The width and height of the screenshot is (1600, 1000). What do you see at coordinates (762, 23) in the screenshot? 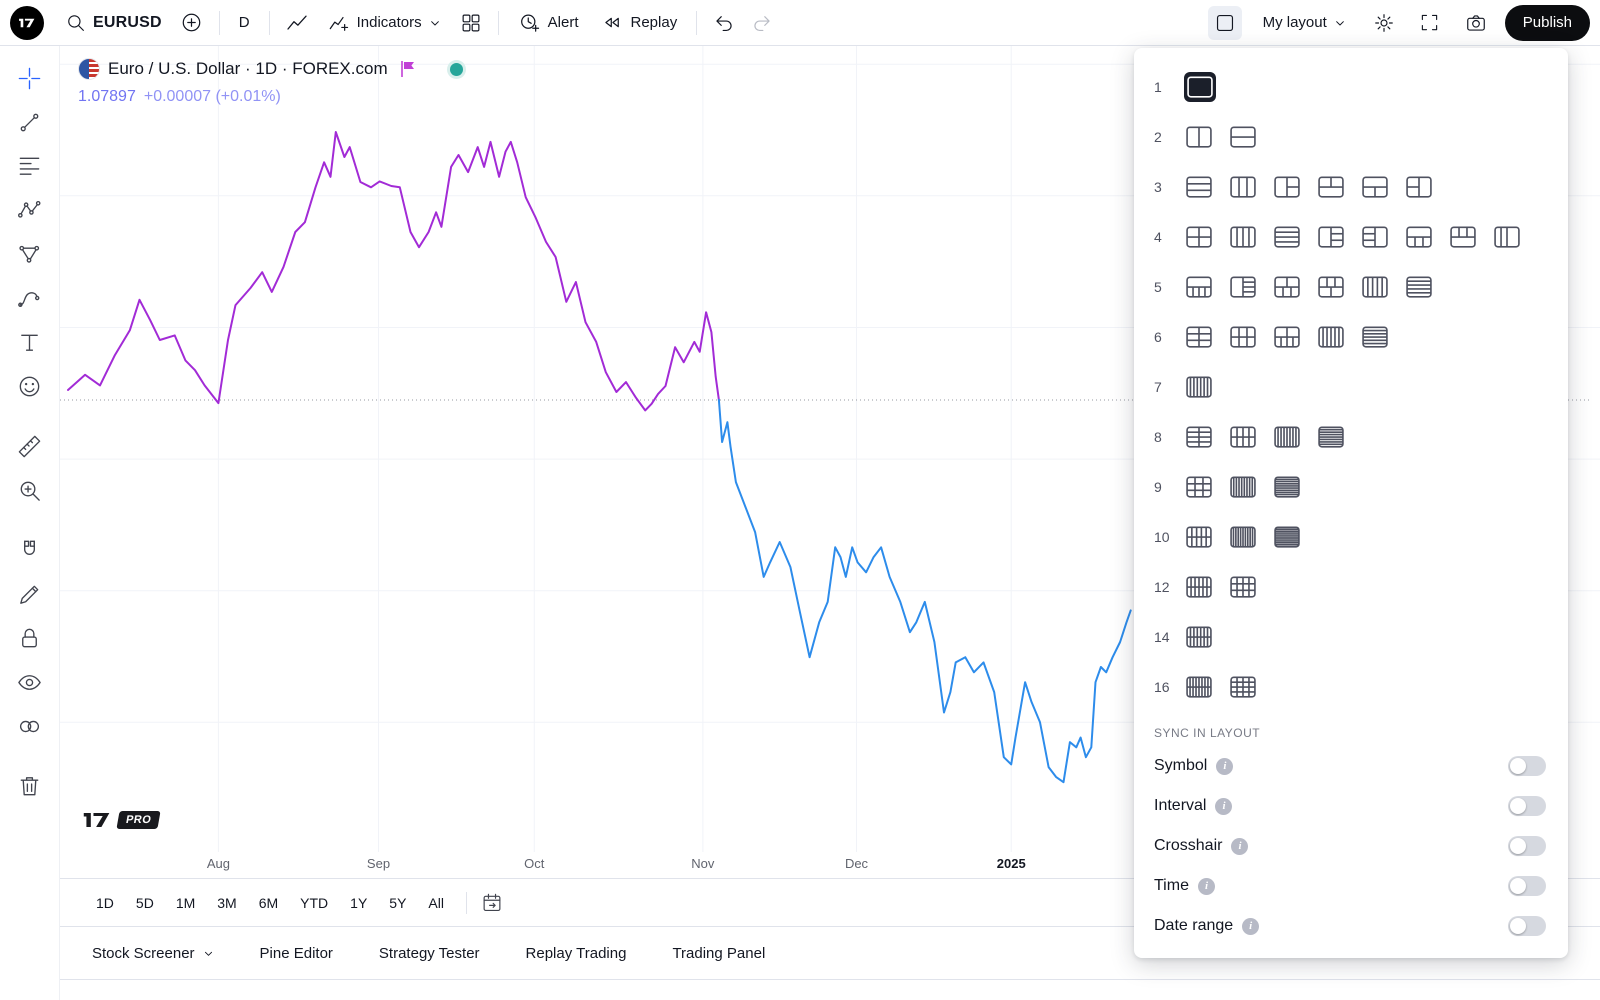
I see `redo-button` at bounding box center [762, 23].